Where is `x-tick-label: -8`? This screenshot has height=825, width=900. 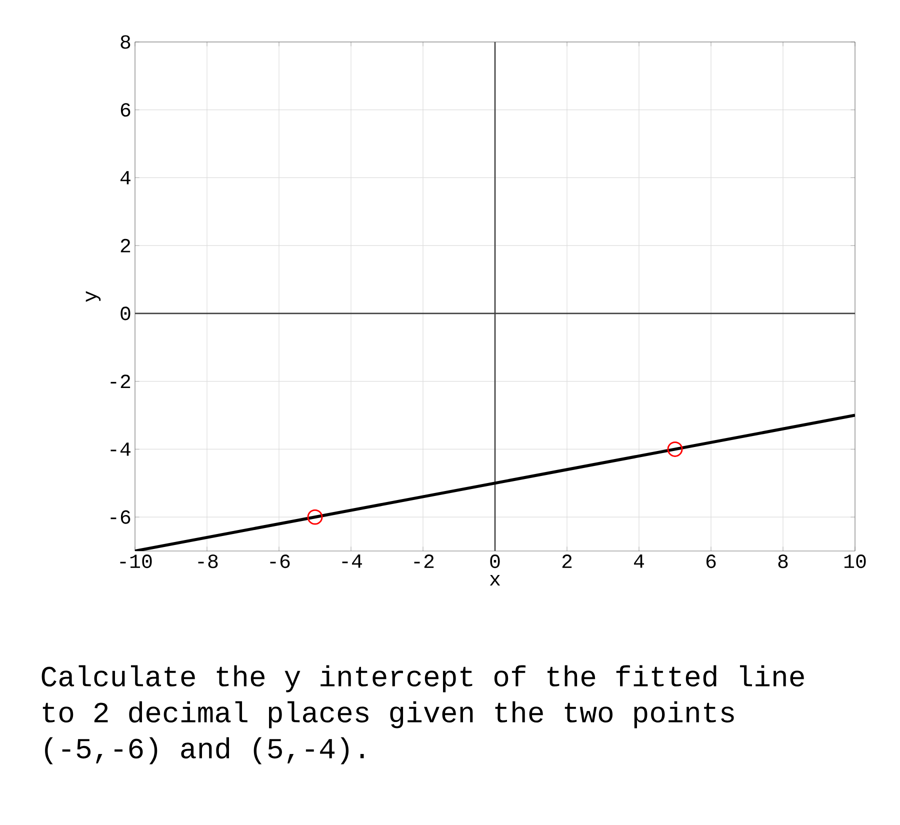
x-tick-label: -8 is located at coordinates (208, 561).